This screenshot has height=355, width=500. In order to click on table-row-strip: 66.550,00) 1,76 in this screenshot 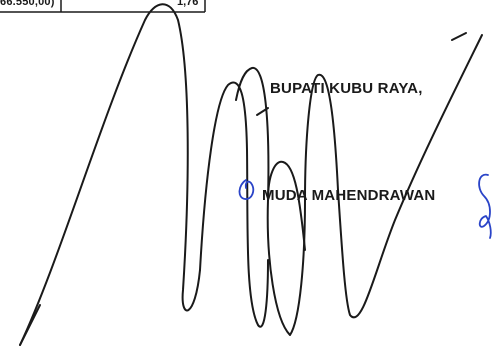, I will do `click(250, 6)`.